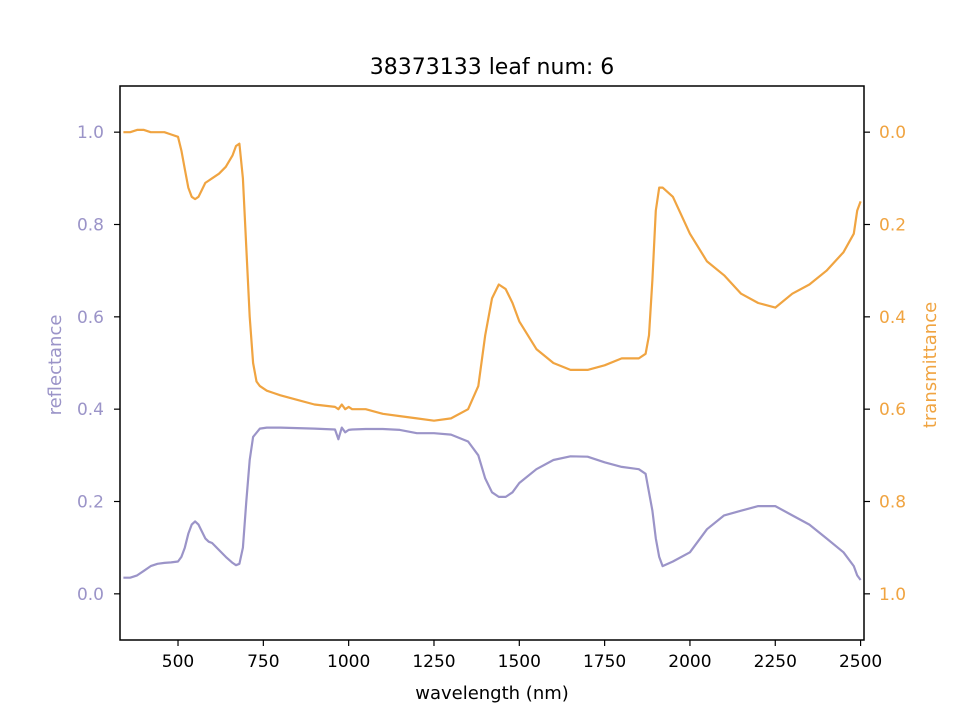 The height and width of the screenshot is (720, 960). Describe the element at coordinates (98, 364) in the screenshot. I see `left-y-axis-ticks: 0.0 0.2 0.4 0.6 0.8 1.0` at that location.